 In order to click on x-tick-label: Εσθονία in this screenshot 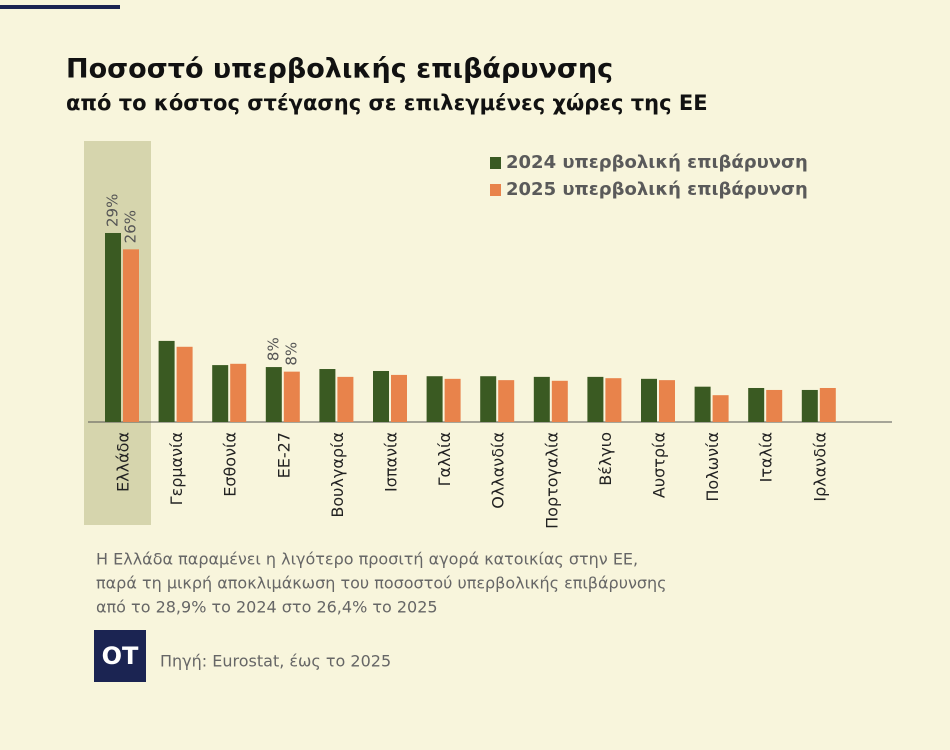, I will do `click(230, 464)`.